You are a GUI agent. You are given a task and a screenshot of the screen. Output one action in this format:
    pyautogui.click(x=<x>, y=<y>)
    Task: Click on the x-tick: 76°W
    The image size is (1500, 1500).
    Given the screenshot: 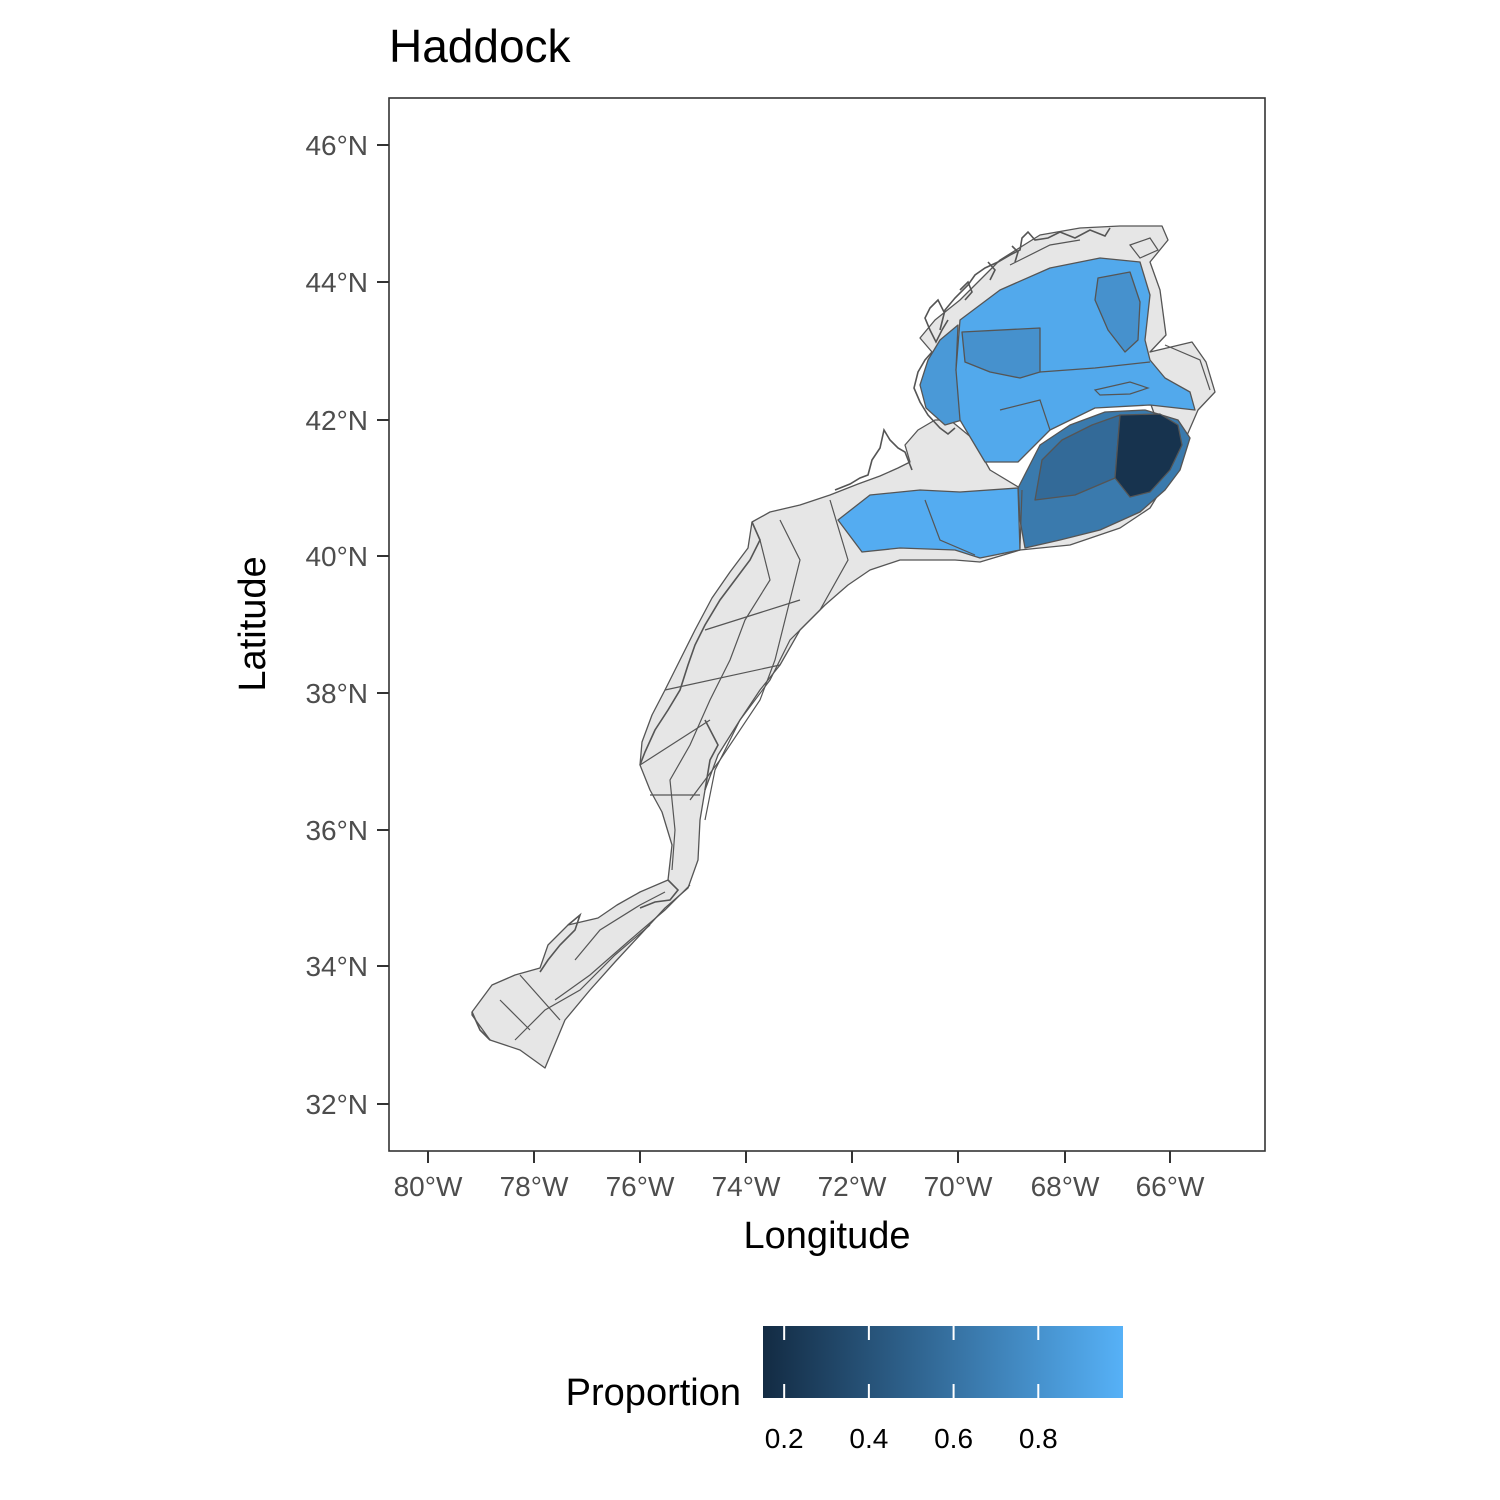 What is the action you would take?
    pyautogui.click(x=640, y=1176)
    